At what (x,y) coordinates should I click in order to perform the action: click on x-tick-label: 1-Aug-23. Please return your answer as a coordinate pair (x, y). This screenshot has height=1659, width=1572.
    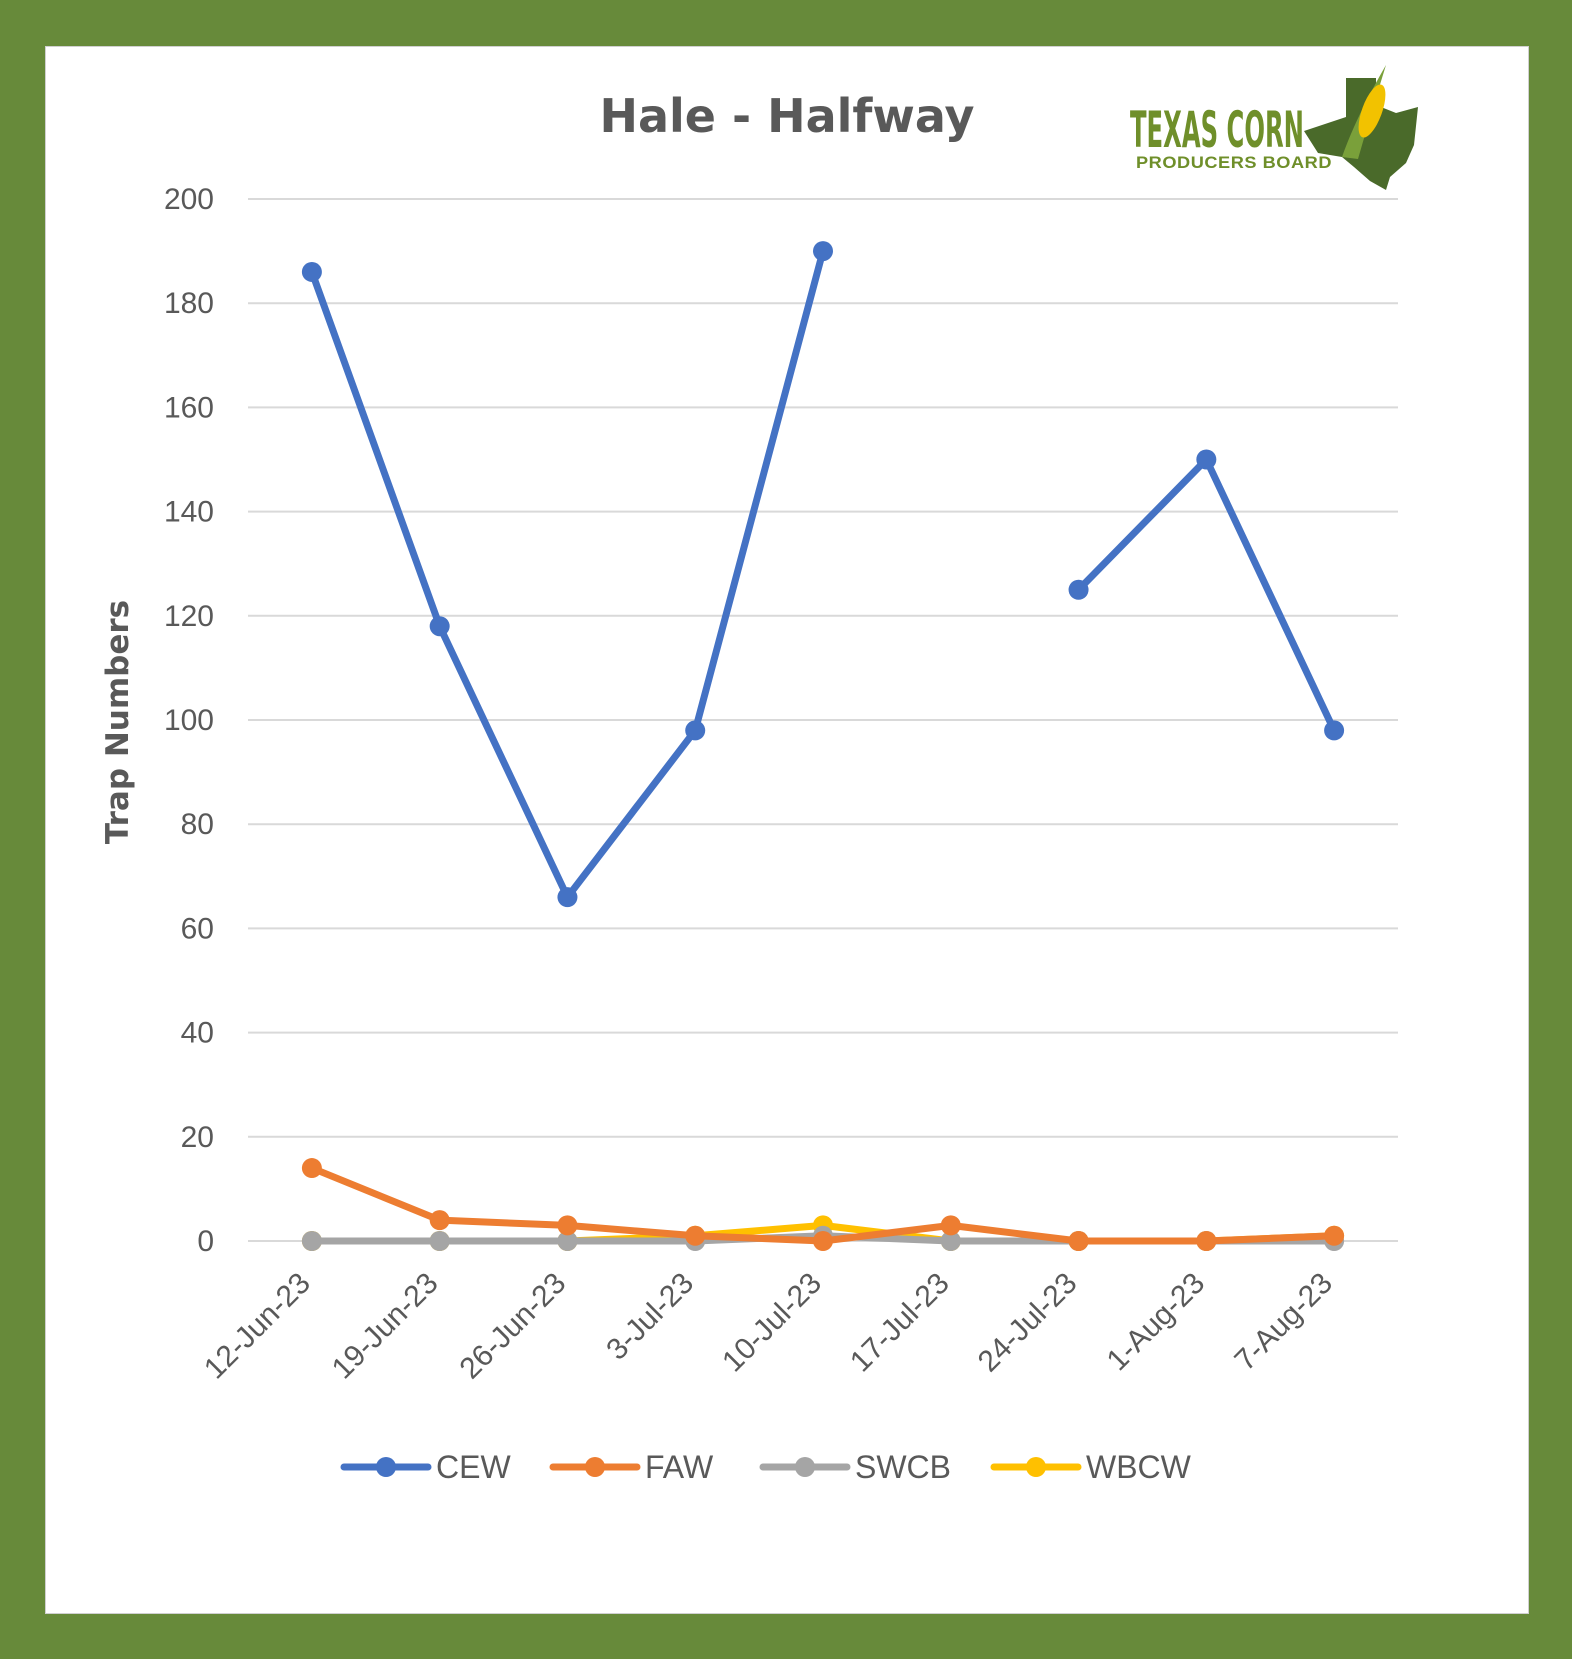
    Looking at the image, I should click on (1156, 1322).